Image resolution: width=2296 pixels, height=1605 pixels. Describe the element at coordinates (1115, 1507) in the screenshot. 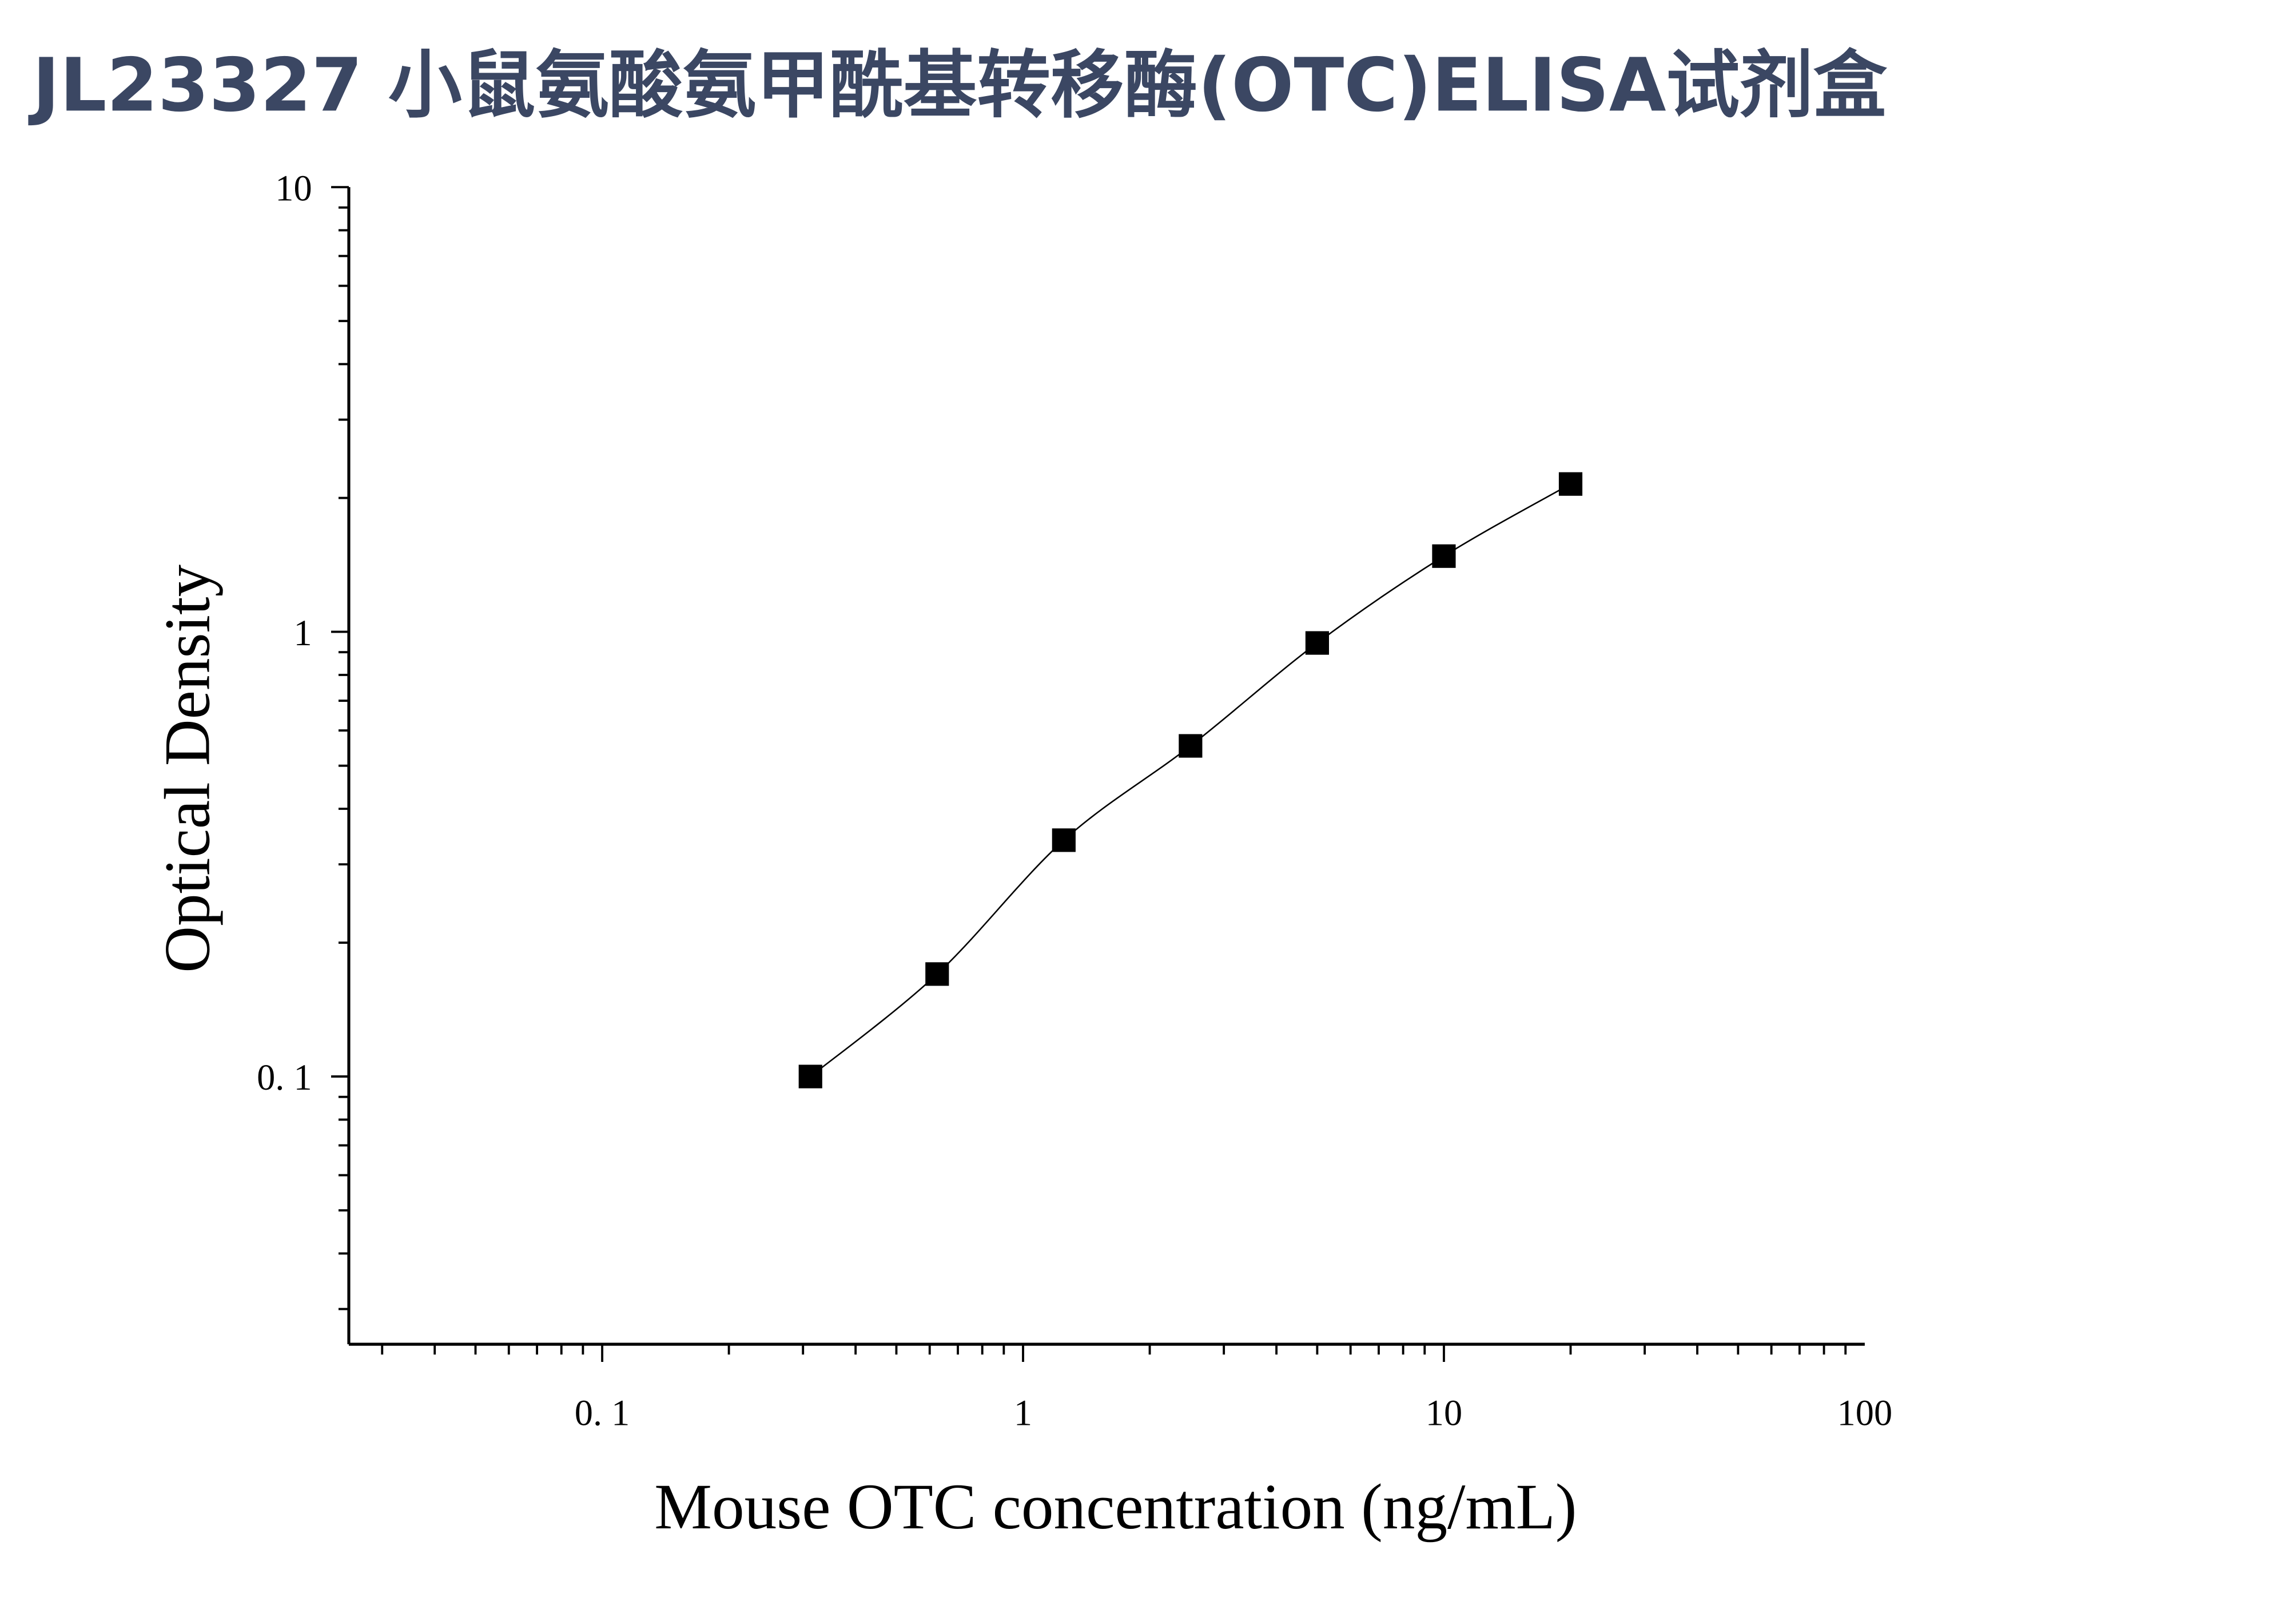

I see `x-axis-label: Mouse OTC concentration (ng/mL)` at that location.